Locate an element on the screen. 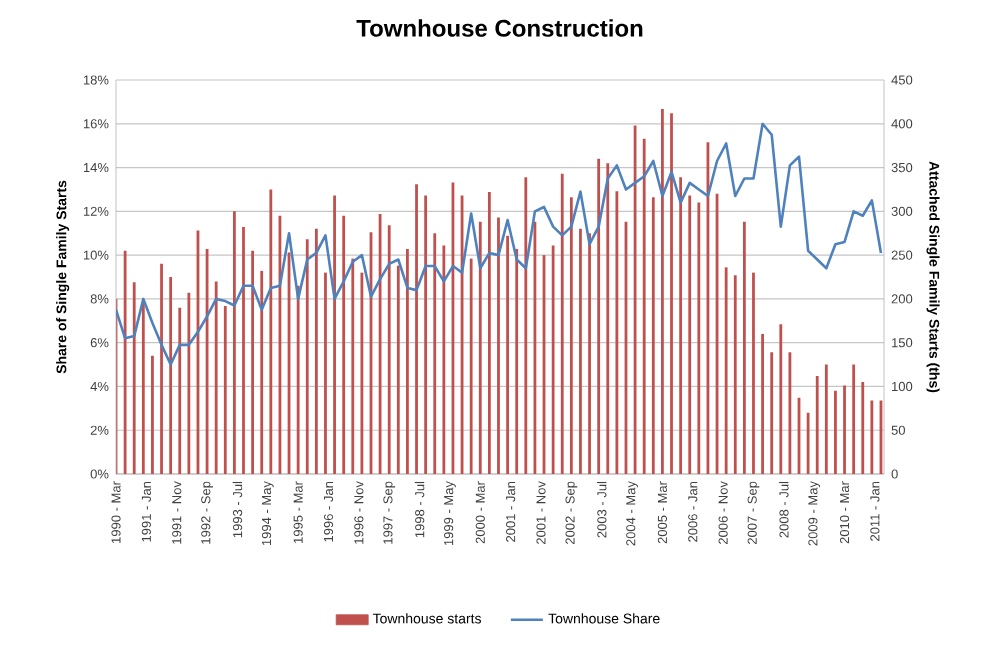 This screenshot has height=650, width=1000. chart-title: Townhouse Construction is located at coordinates (499, 28).